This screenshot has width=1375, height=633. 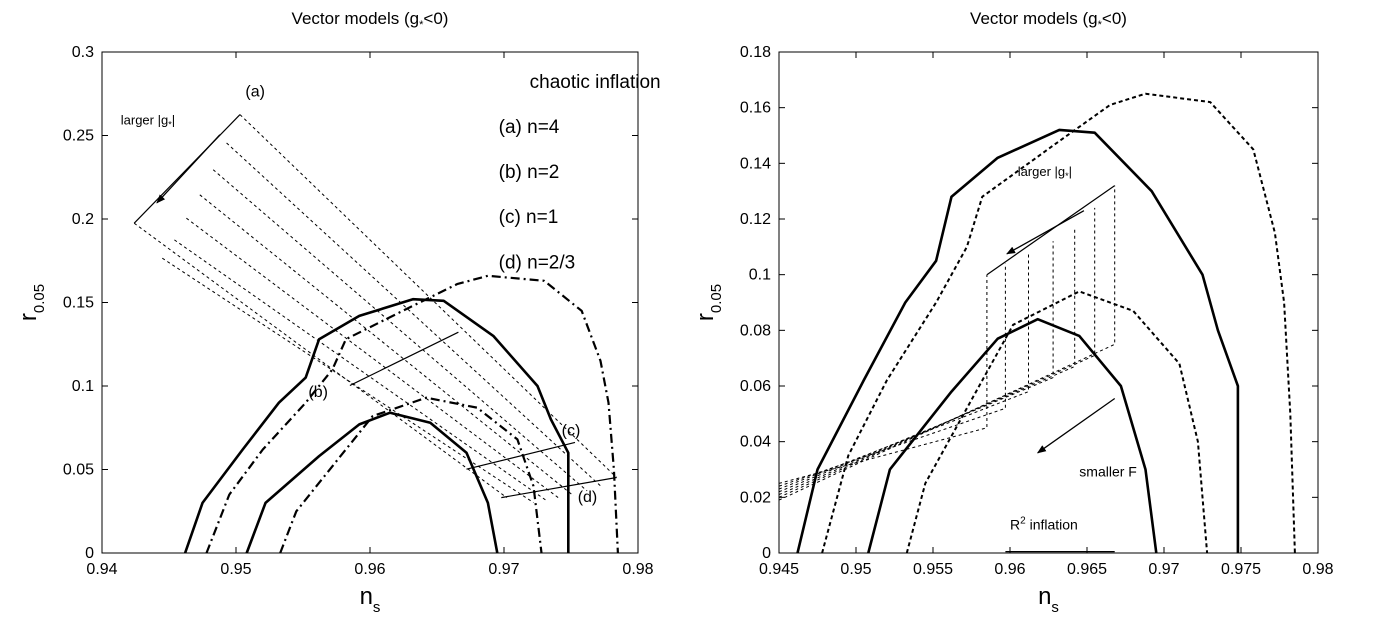 What do you see at coordinates (588, 497) in the screenshot?
I see `annotation-3: (d)` at bounding box center [588, 497].